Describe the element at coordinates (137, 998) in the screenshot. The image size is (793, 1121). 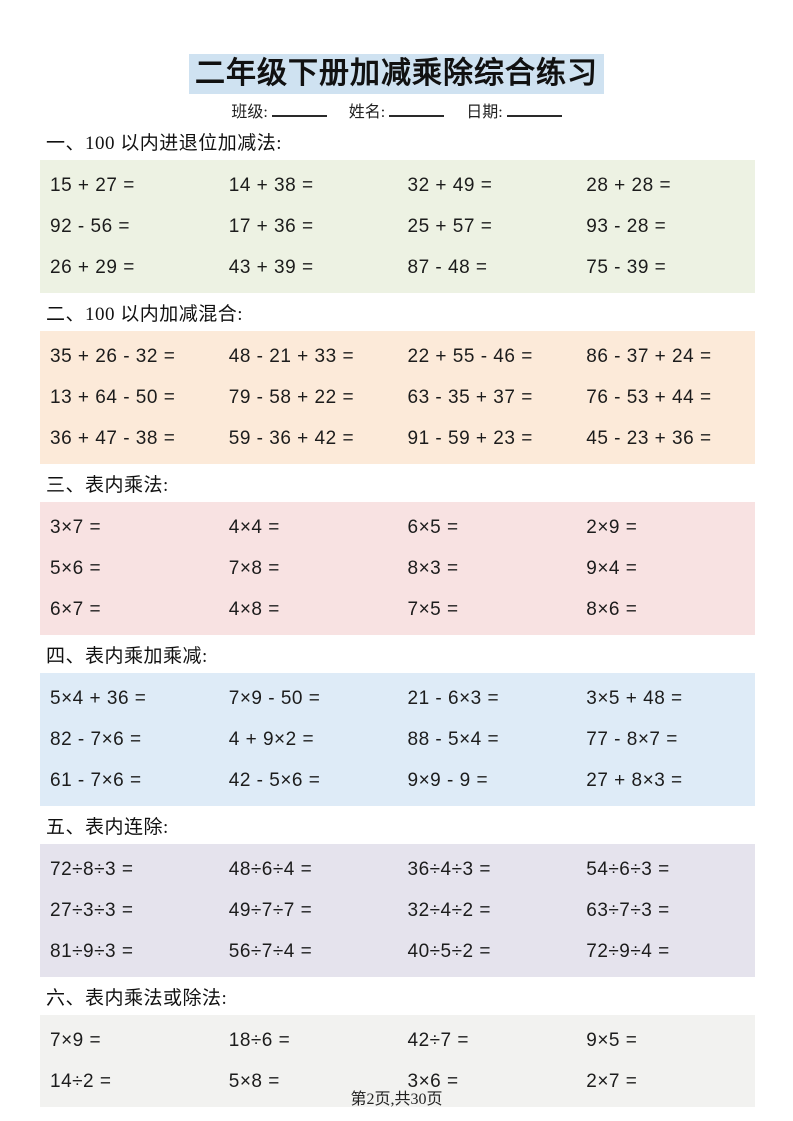
I see `section-6-heading: 六、表内乘法或除法:` at that location.